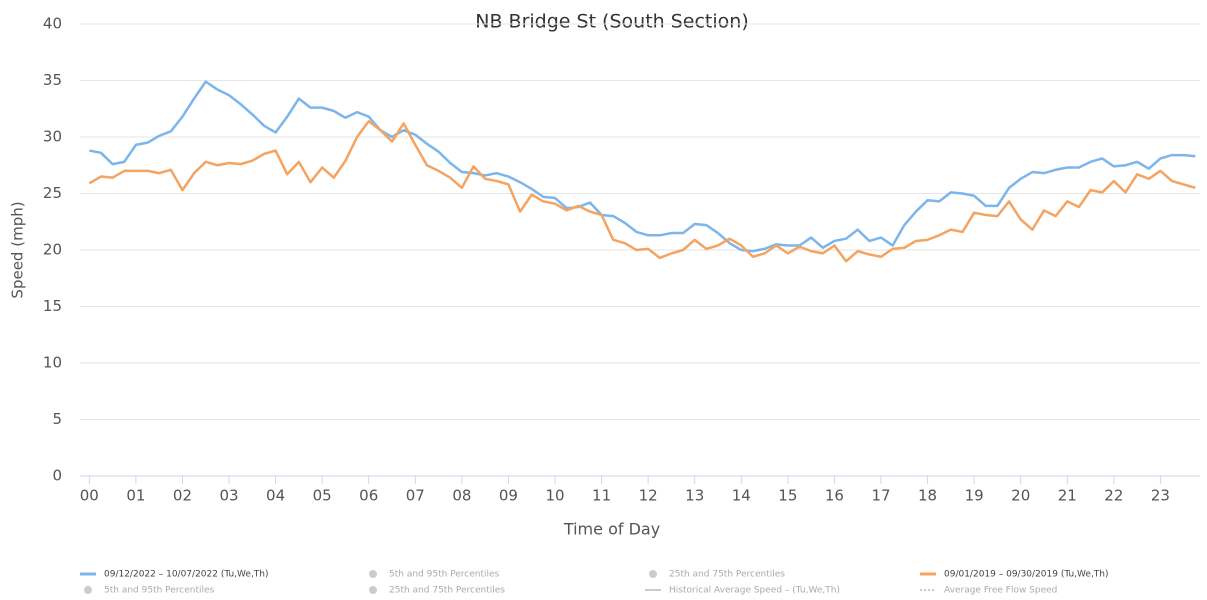  What do you see at coordinates (57, 419) in the screenshot?
I see `y-tick-label: 5` at bounding box center [57, 419].